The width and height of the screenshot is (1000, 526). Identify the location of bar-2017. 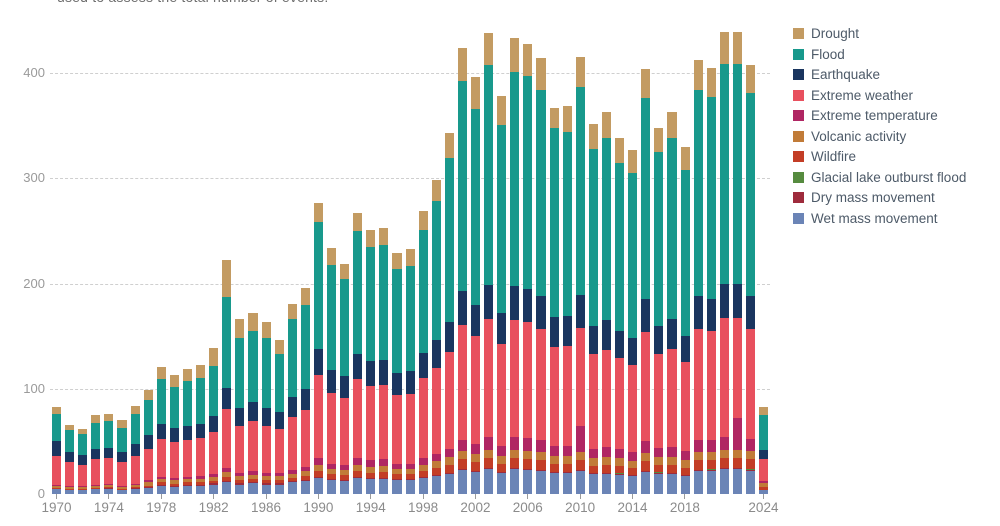
(672, 303).